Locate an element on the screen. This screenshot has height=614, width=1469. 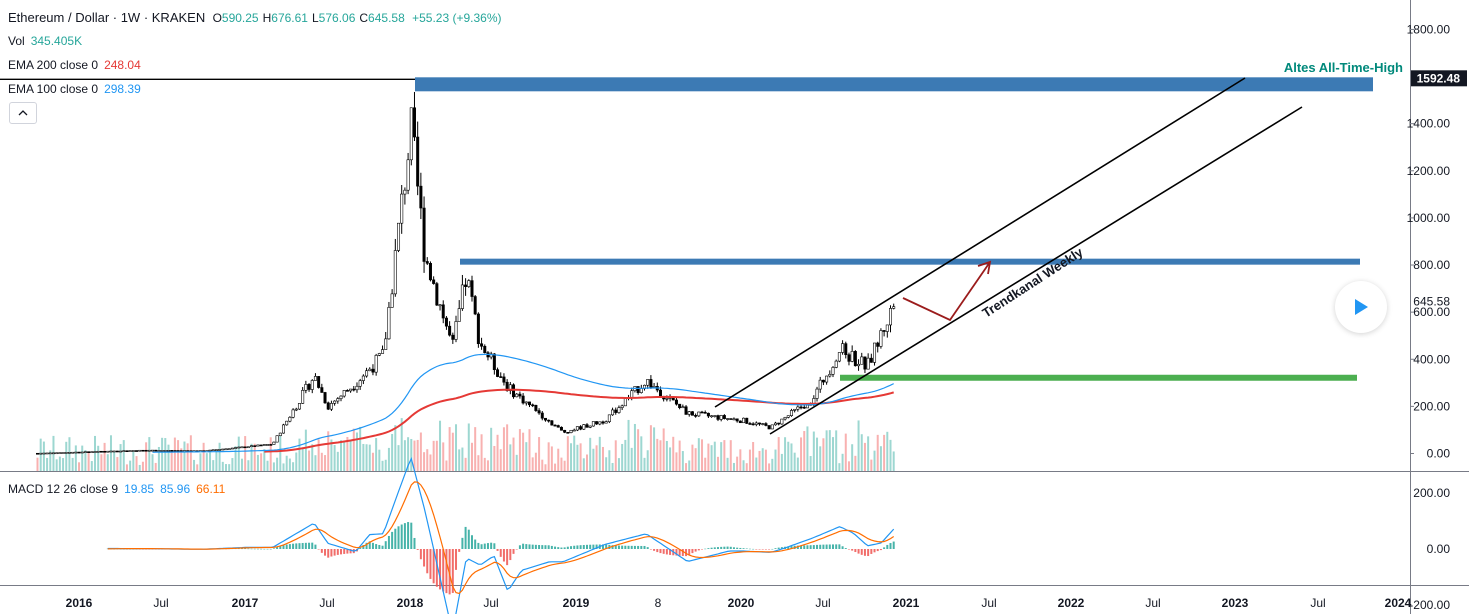
volume-bars is located at coordinates (465, 444).